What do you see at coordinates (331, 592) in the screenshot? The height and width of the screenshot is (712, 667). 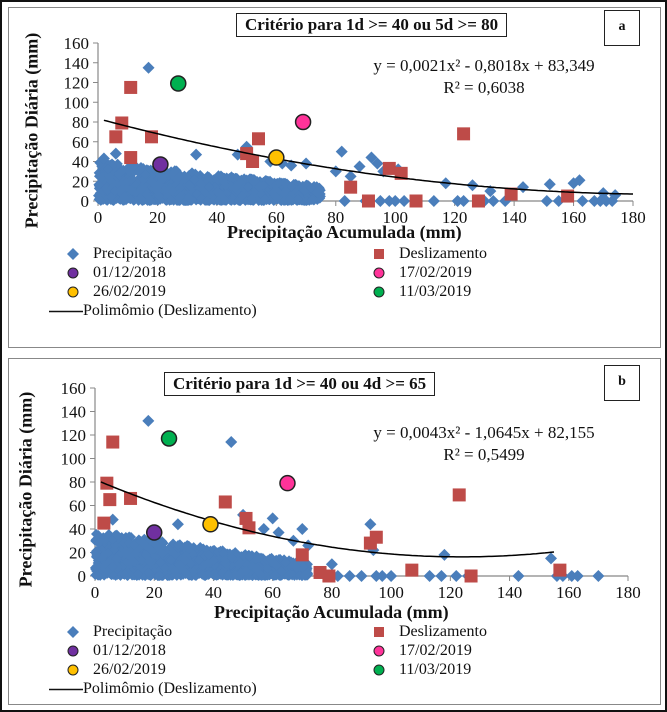 I see `x-tick-label: 80` at bounding box center [331, 592].